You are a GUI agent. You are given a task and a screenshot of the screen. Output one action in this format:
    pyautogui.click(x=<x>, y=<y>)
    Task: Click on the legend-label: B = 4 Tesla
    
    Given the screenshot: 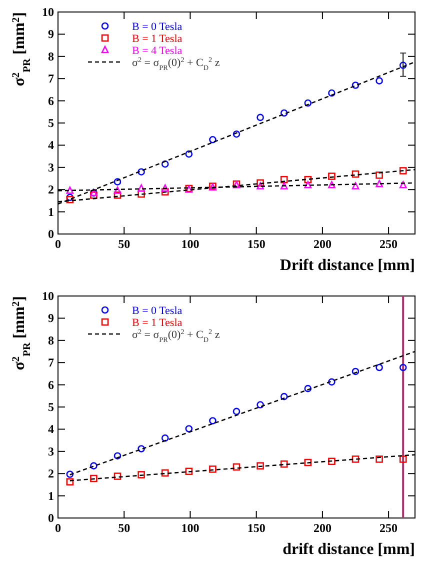 What is the action you would take?
    pyautogui.click(x=157, y=51)
    